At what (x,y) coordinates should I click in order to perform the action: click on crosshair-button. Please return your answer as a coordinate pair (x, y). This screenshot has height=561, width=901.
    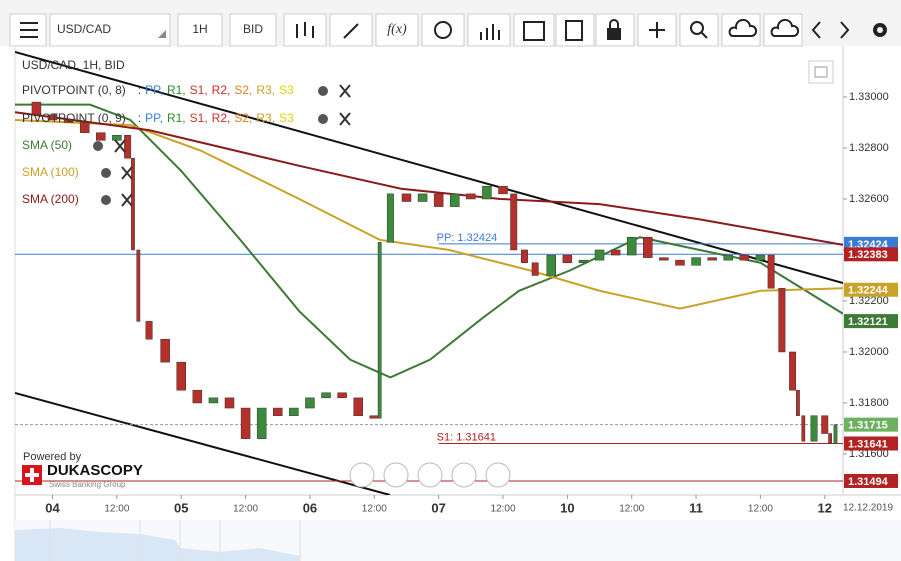
    Looking at the image, I should click on (657, 30).